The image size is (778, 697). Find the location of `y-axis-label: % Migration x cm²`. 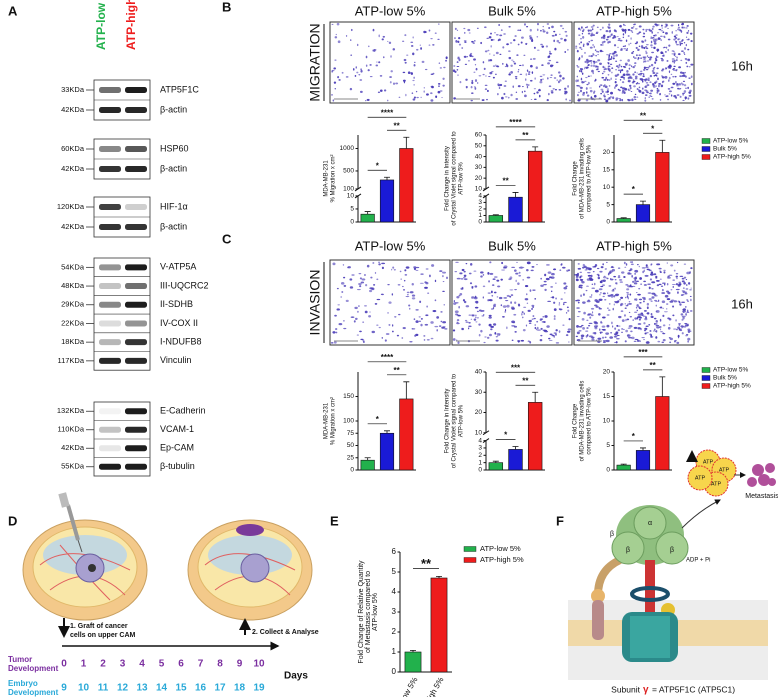

y-axis-label: % Migration x cm² is located at coordinates (334, 178).